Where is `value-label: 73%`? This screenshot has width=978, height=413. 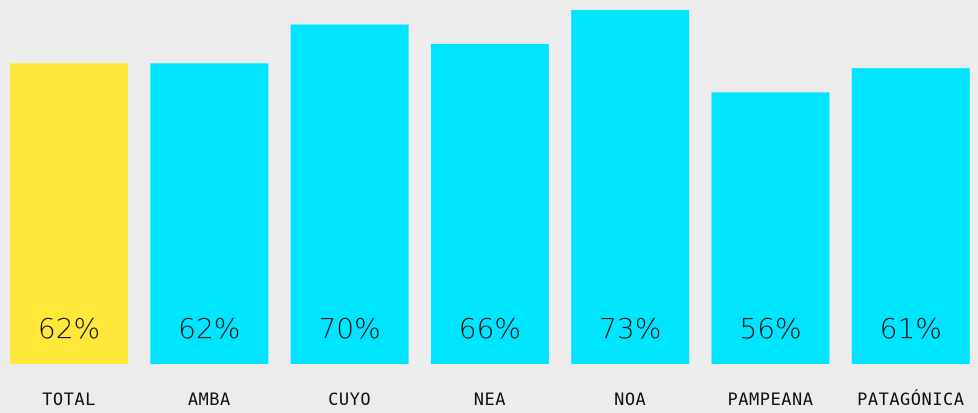
value-label: 73% is located at coordinates (630, 328).